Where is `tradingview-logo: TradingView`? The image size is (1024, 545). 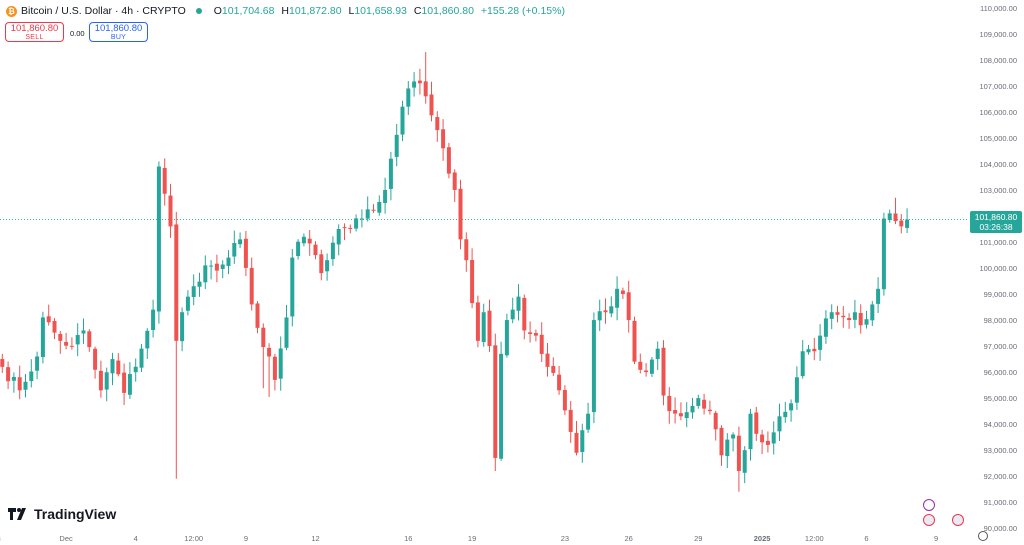 tradingview-logo: TradingView is located at coordinates (62, 514).